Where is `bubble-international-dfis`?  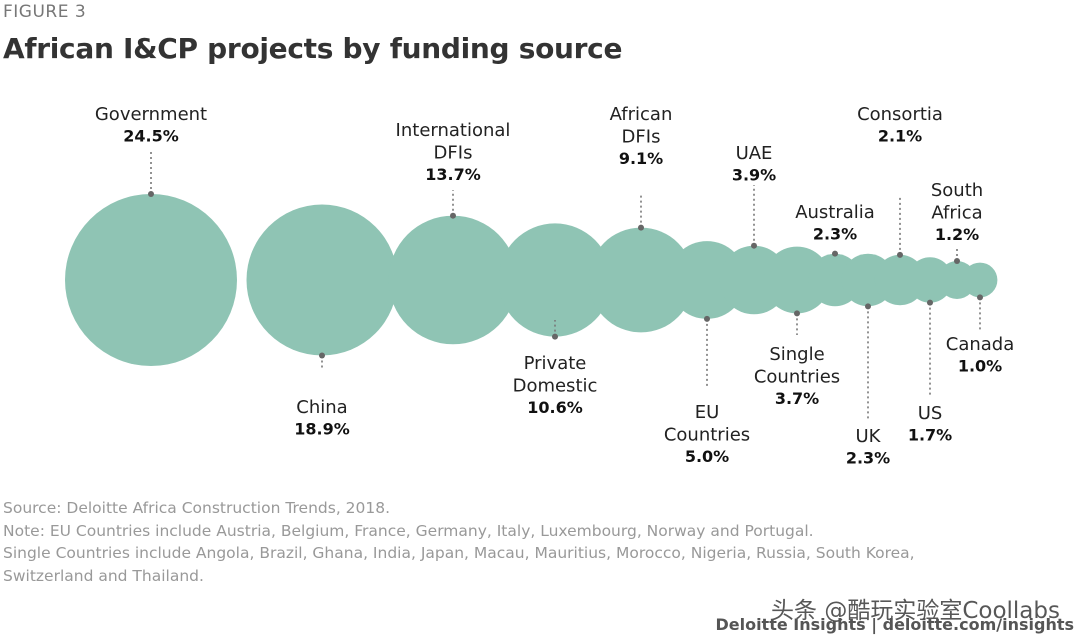 bubble-international-dfis is located at coordinates (453, 280).